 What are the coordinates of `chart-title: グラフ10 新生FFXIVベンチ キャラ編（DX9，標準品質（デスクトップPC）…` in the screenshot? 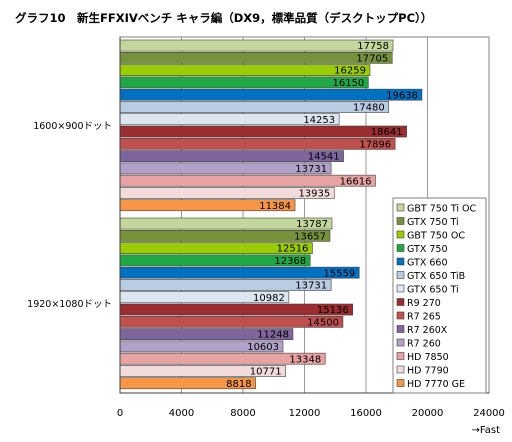 It's located at (223, 18).